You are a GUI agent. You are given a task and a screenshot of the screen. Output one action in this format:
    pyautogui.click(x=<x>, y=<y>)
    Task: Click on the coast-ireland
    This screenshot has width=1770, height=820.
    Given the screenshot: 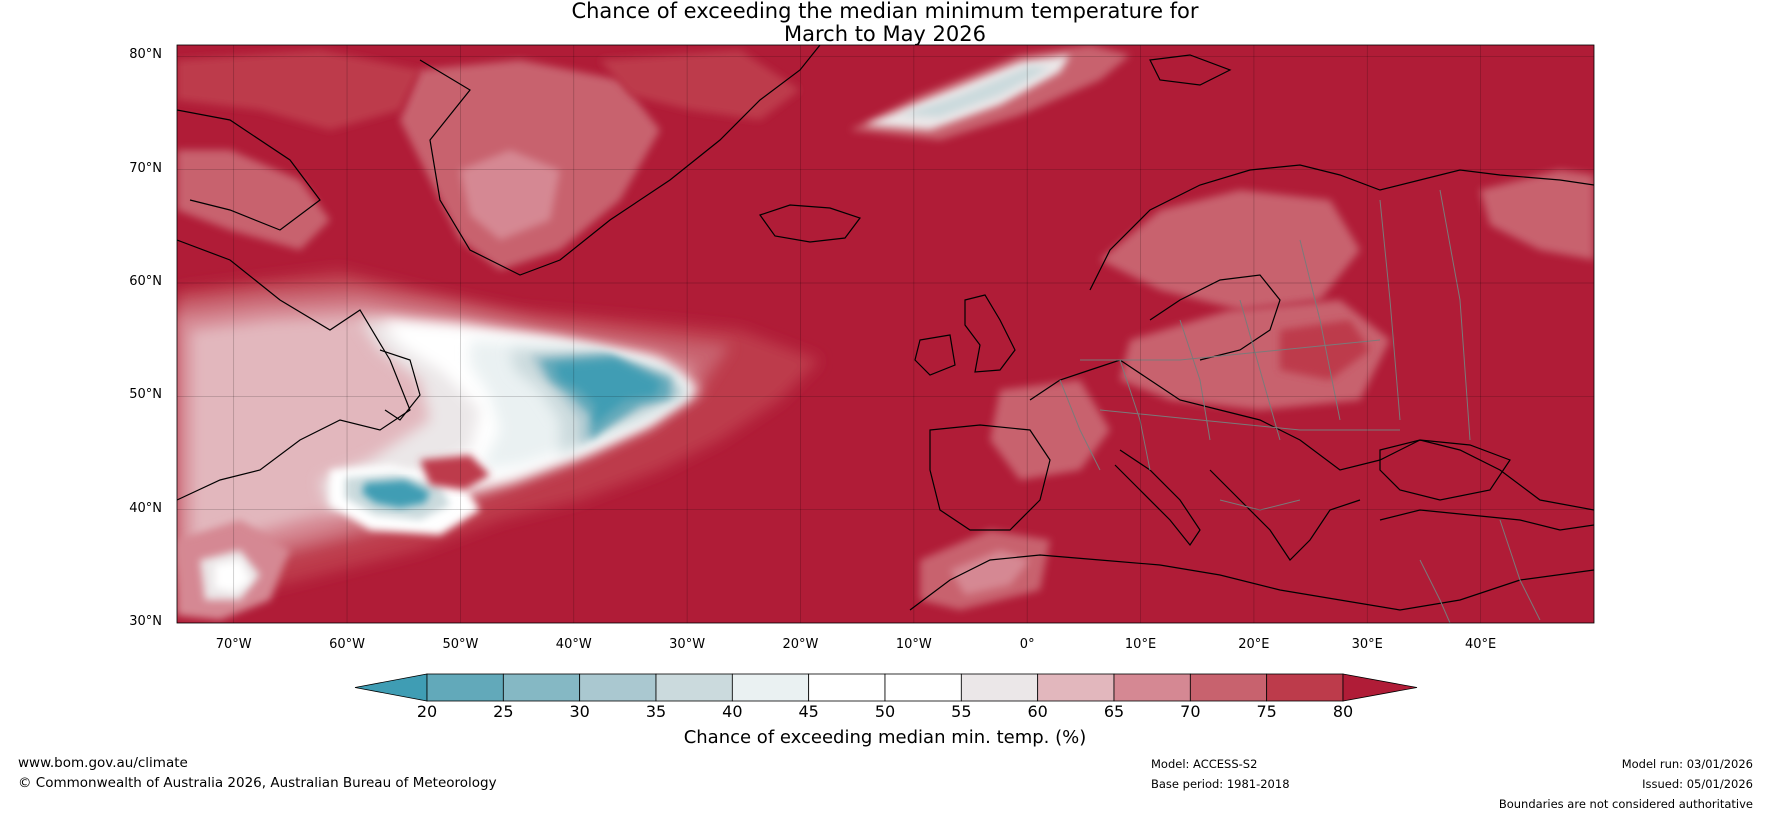 What is the action you would take?
    pyautogui.click(x=935, y=355)
    